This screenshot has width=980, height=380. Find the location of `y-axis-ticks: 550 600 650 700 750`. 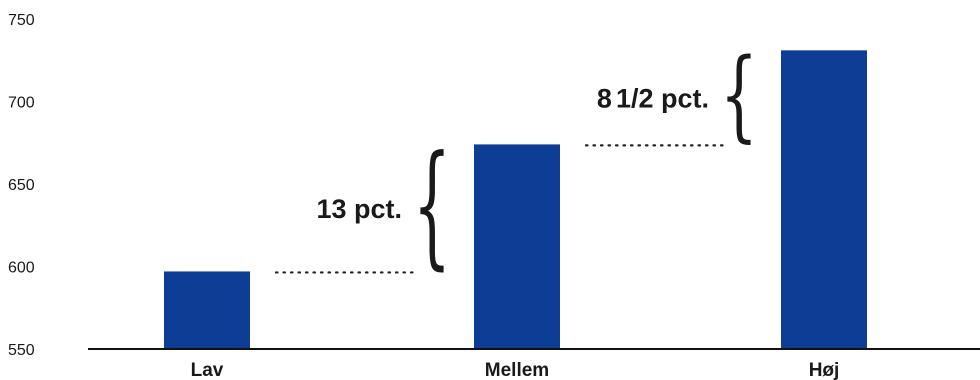

y-axis-ticks: 550 600 650 700 750 is located at coordinates (21, 185).